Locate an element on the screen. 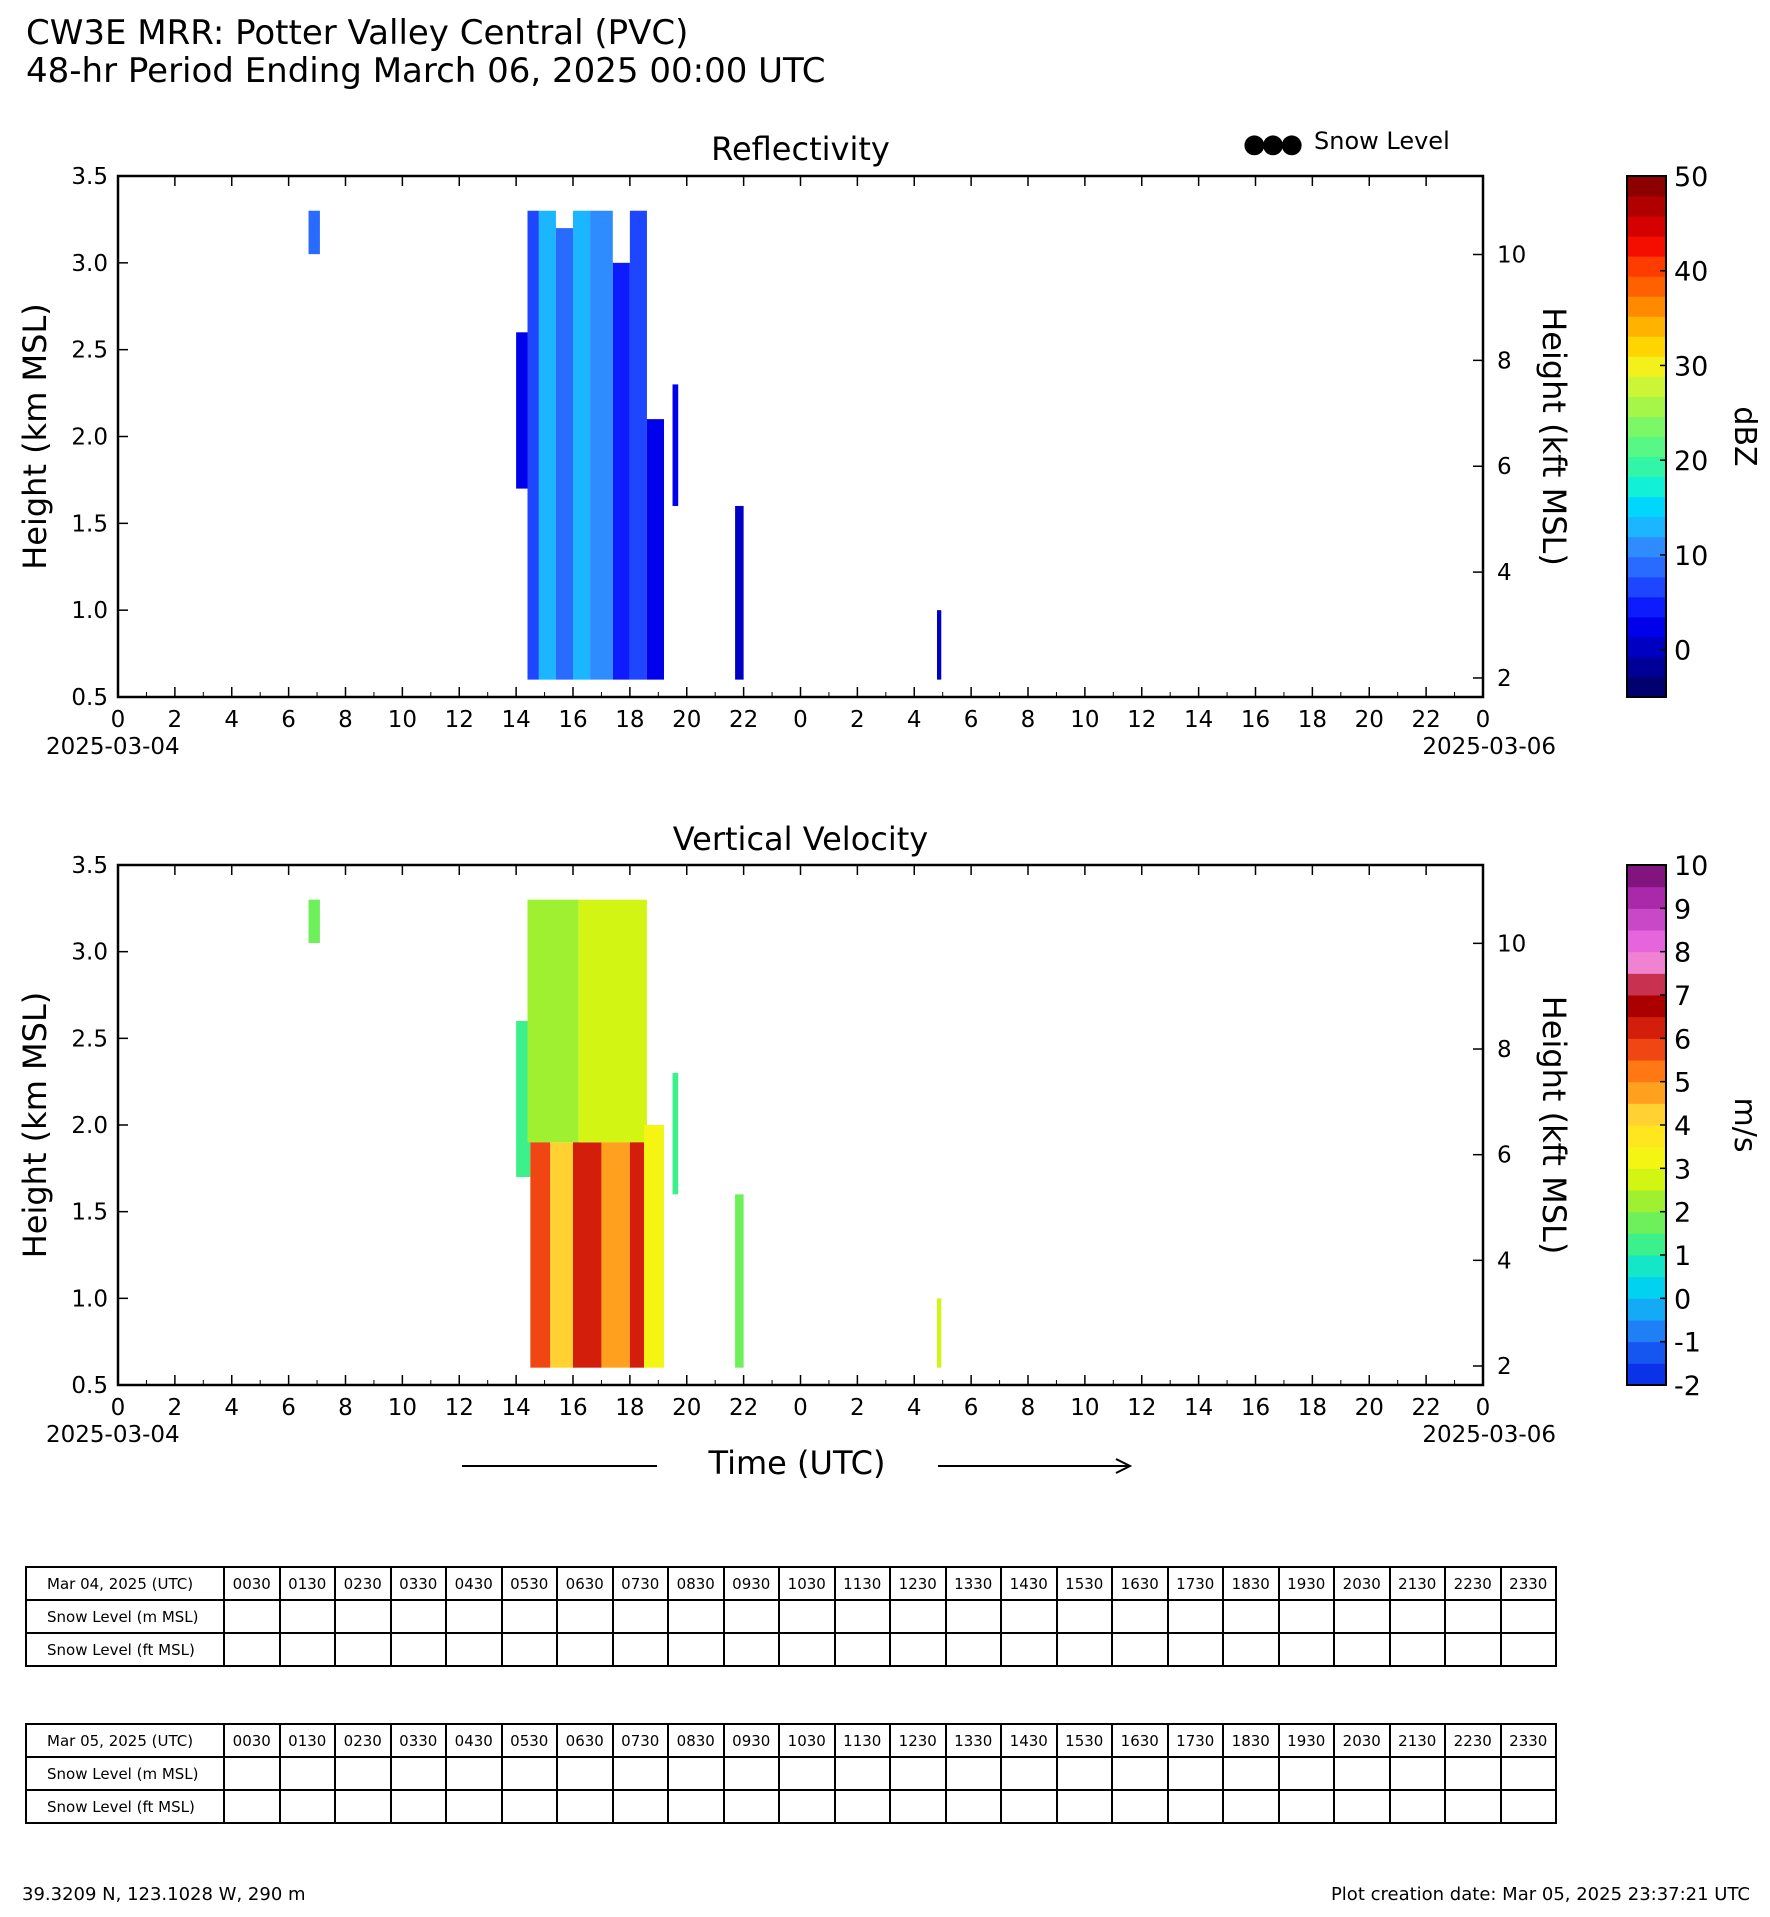 The width and height of the screenshot is (1770, 1917). table-time-header: 1430 is located at coordinates (1029, 1740).